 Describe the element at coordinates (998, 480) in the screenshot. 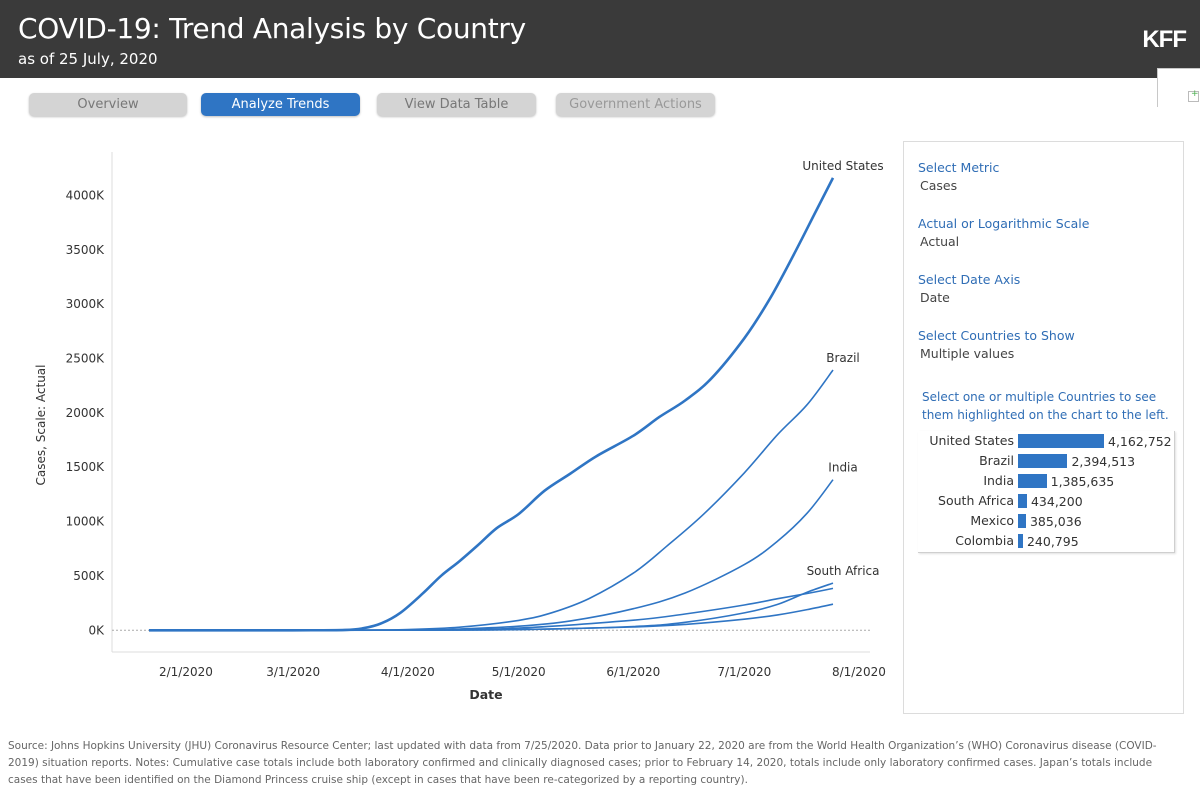

I see `country-name: India` at that location.